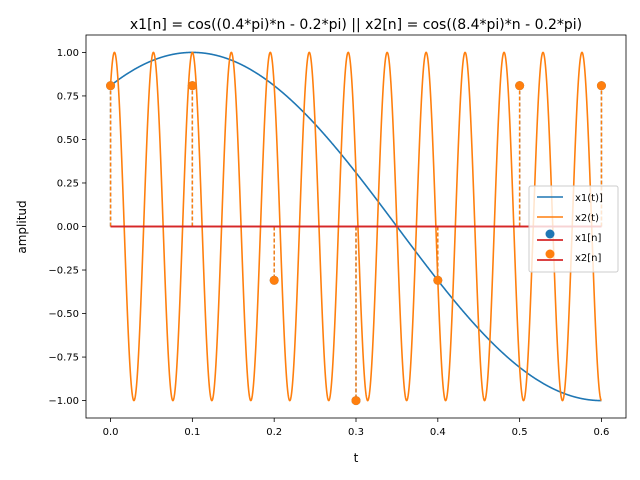 The width and height of the screenshot is (640, 480). What do you see at coordinates (63, 358) in the screenshot?
I see `y-tick-label: −0.75` at bounding box center [63, 358].